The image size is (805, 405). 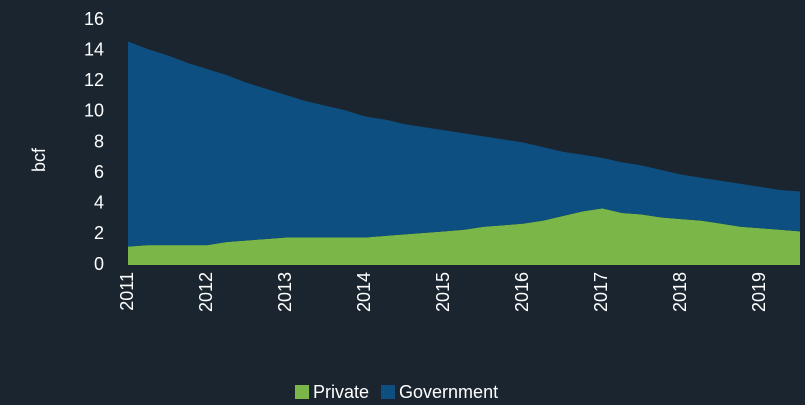 What do you see at coordinates (94, 19) in the screenshot?
I see `y-tick-label: 16` at bounding box center [94, 19].